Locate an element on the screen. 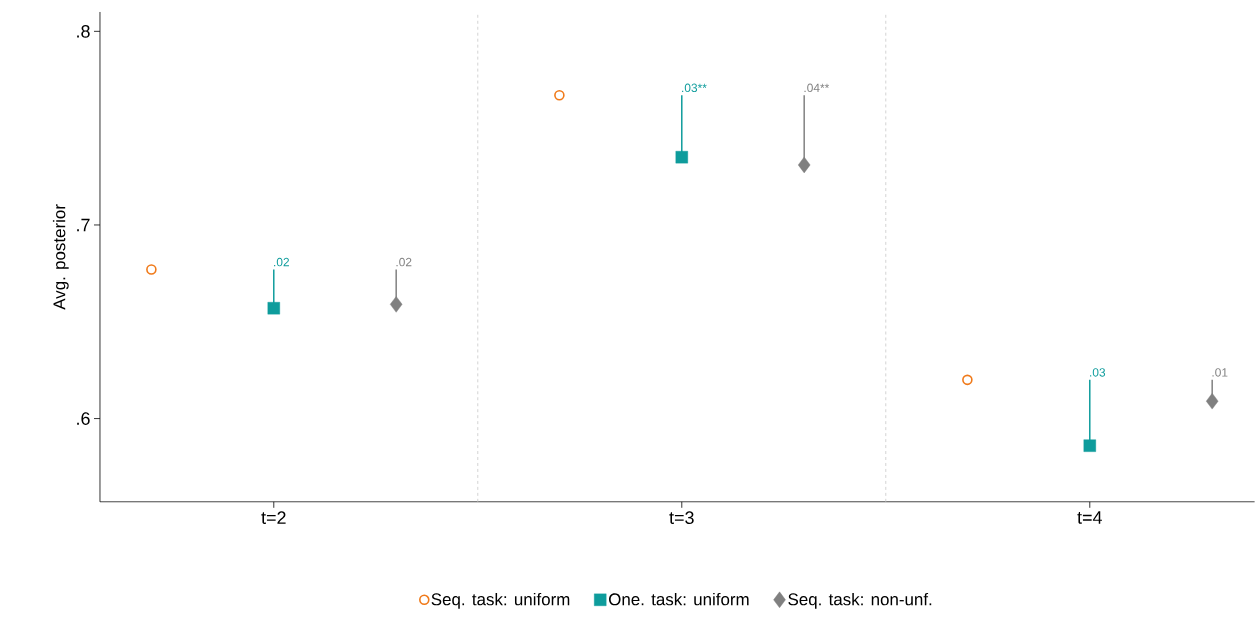  annotation: .01 is located at coordinates (1220, 372).